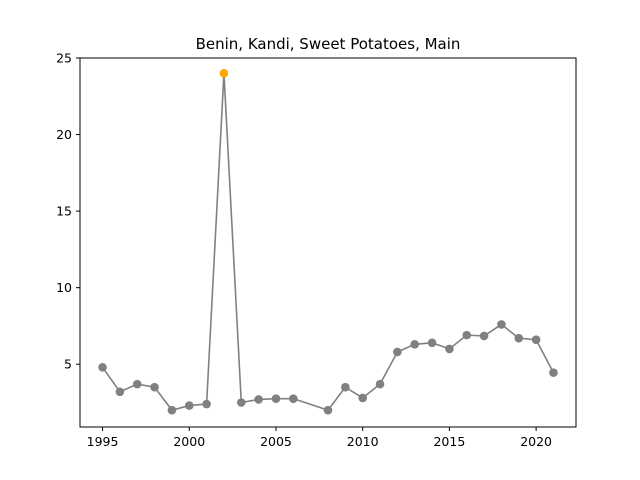 This screenshot has width=640, height=480. What do you see at coordinates (319, 438) in the screenshot?
I see `x-axis: 1995 2000 2005 2010 2015 2020` at bounding box center [319, 438].